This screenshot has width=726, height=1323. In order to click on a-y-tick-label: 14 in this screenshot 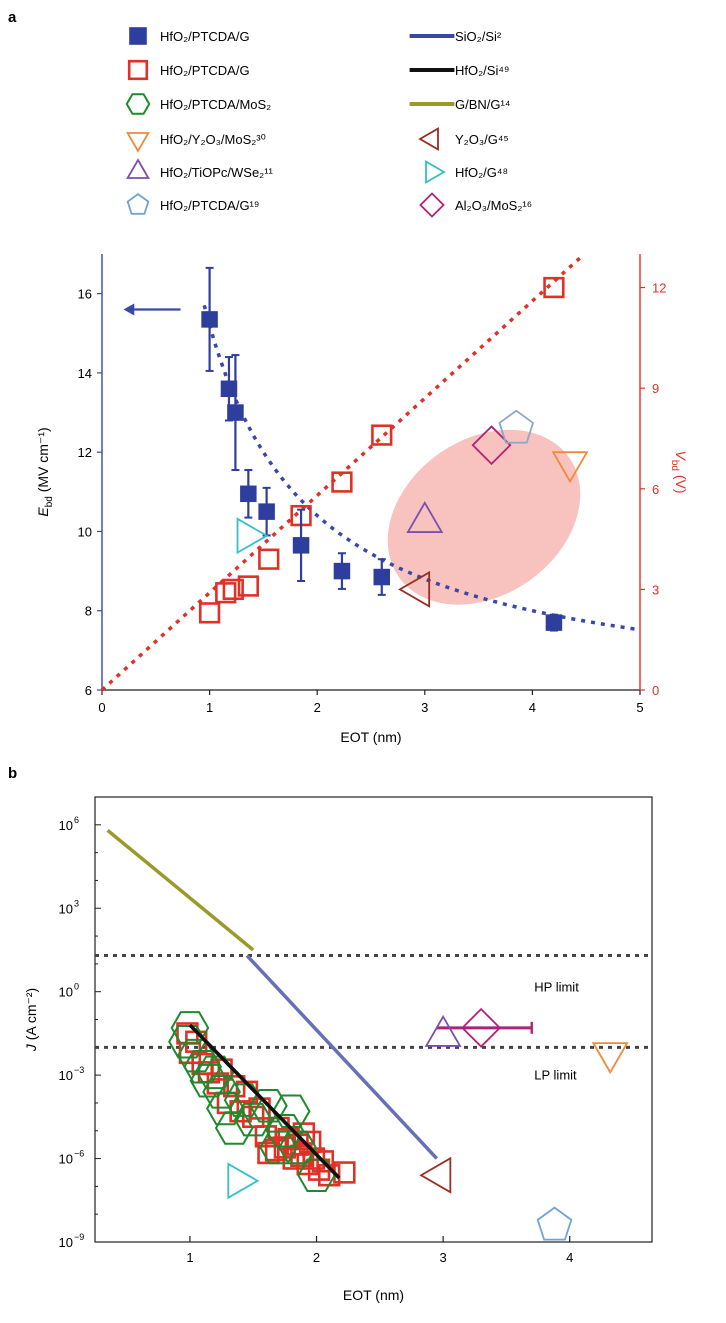, I will do `click(85, 373)`.